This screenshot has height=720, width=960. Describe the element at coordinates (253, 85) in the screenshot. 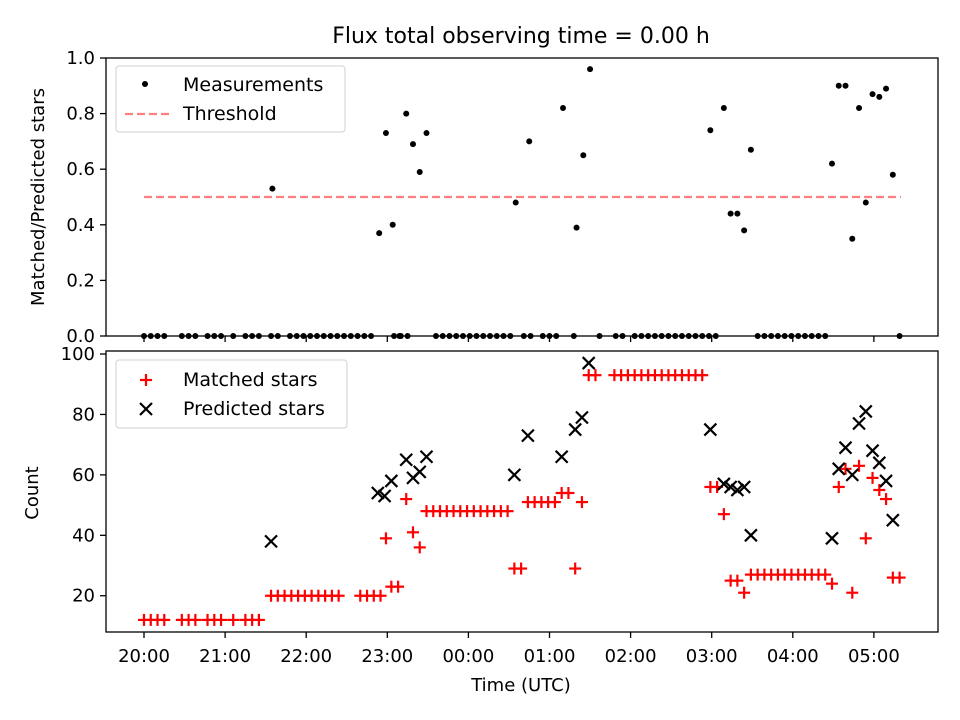

I see `legend-measurements-label: Measurements` at that location.